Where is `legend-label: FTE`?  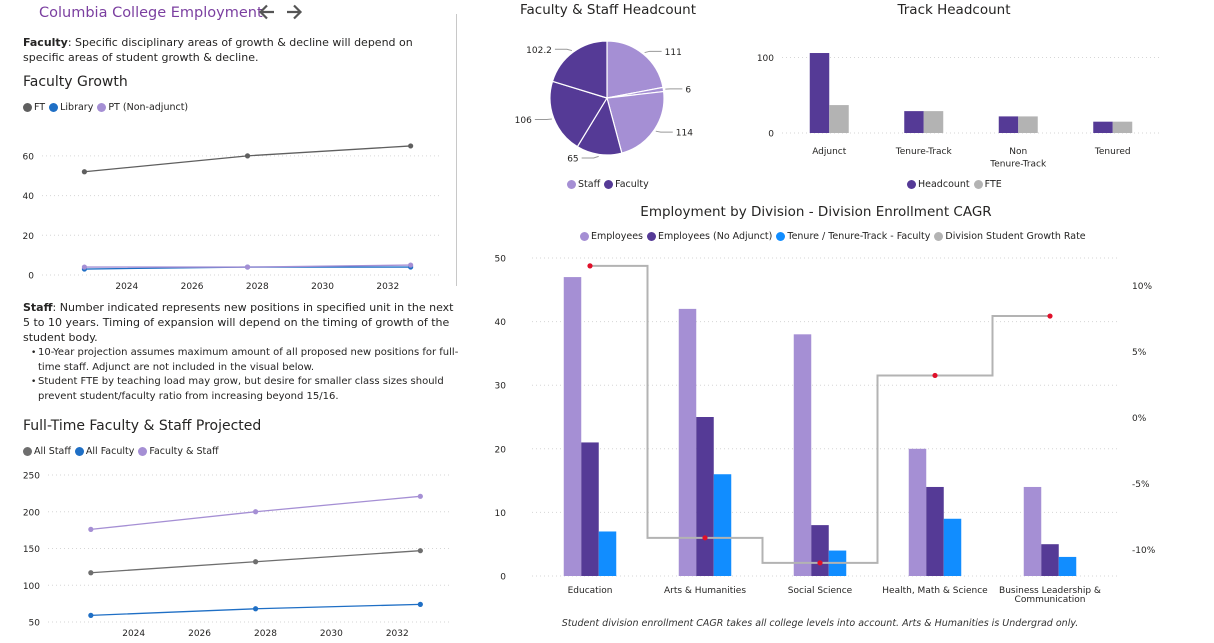
legend-label: FTE is located at coordinates (993, 184).